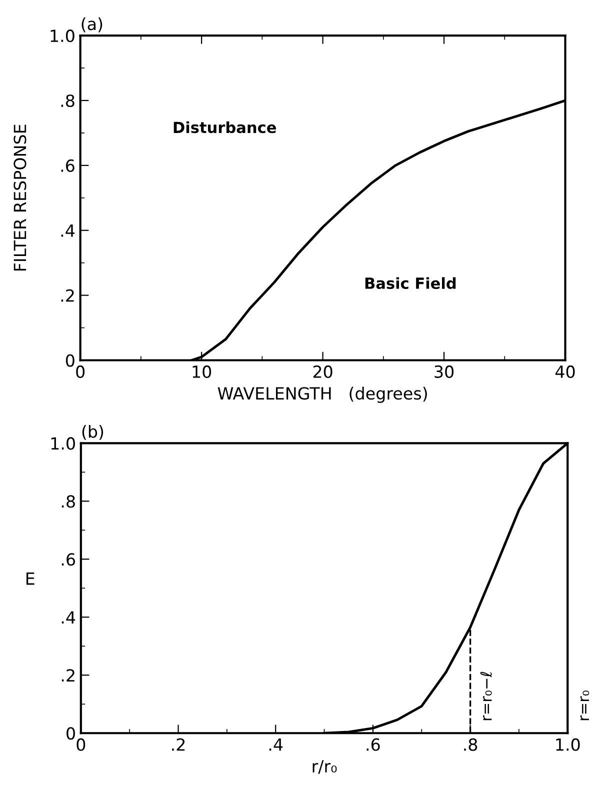  Describe the element at coordinates (486, 696) in the screenshot. I see `ref-line-label: r=r₀−ℓ` at that location.